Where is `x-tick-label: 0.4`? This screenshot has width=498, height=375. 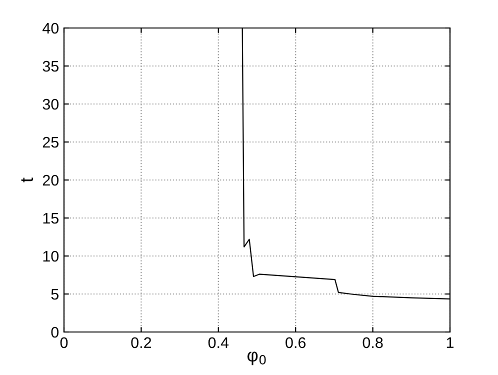
x-tick-label: 0.4 is located at coordinates (218, 342).